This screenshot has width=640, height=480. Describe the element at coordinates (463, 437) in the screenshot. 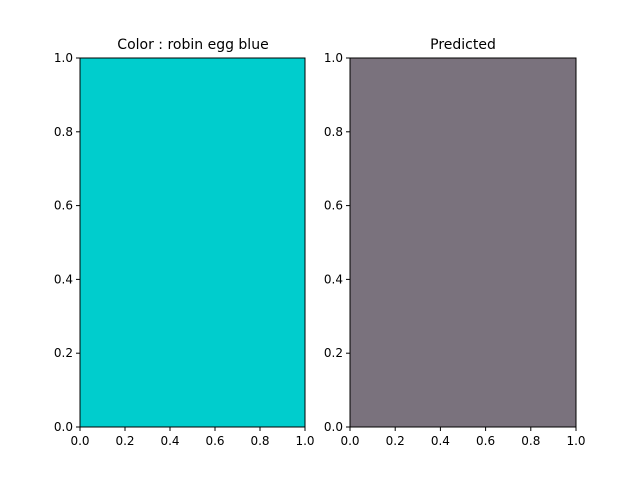

I see `x-axis-predicted: 0.0 0.2 0.4 0.6 0.8 1.0` at that location.